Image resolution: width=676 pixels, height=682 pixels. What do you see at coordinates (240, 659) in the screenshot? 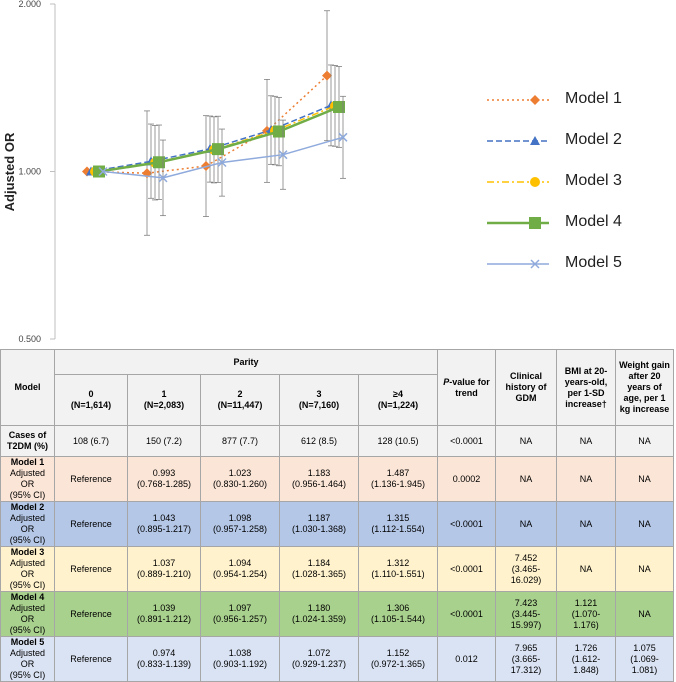
I see `or-cell: 1.038 (0.903-1.192)` at bounding box center [240, 659].